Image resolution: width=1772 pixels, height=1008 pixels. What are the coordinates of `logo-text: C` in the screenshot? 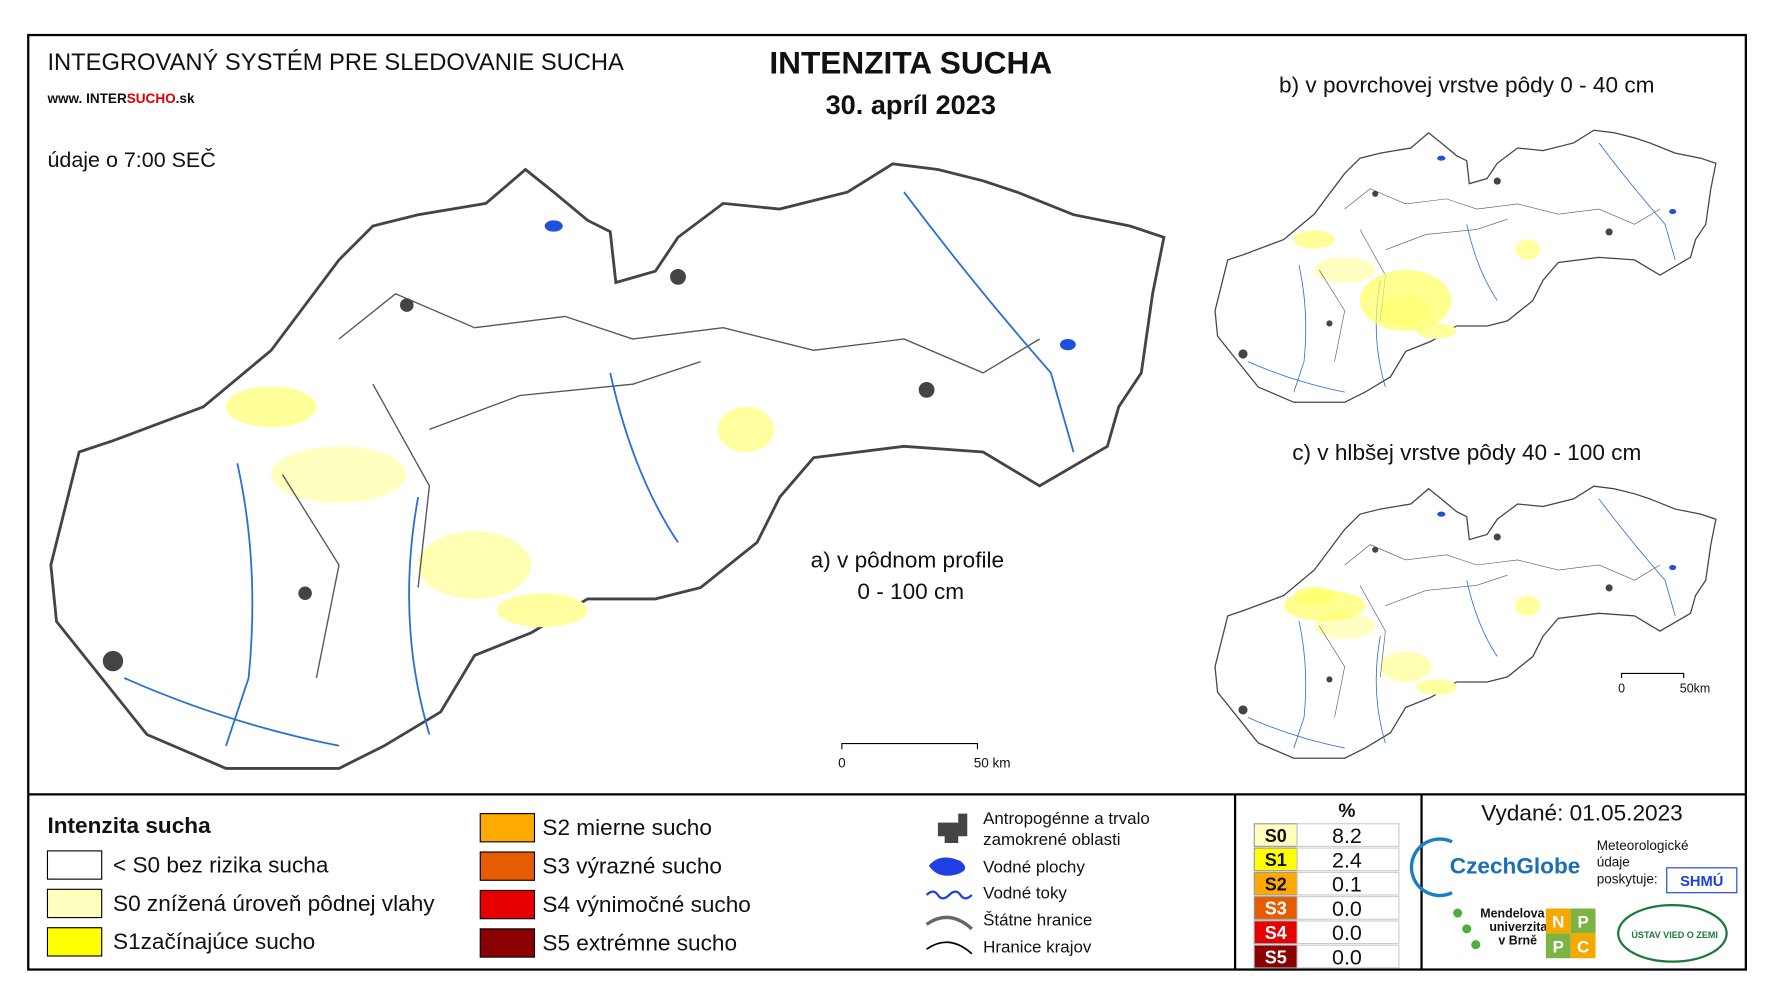 It's located at (1583, 947).